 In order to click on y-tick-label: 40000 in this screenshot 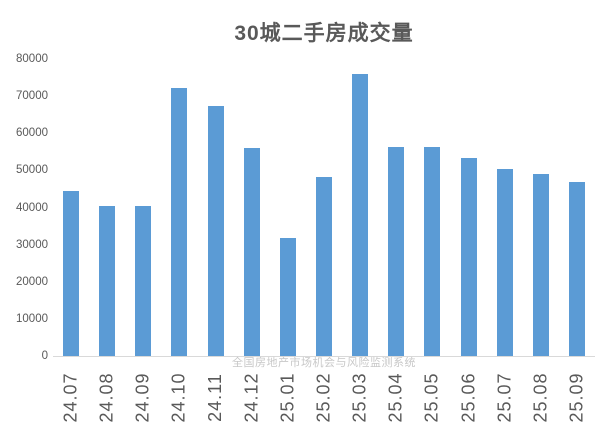, I will do `click(32, 207)`.